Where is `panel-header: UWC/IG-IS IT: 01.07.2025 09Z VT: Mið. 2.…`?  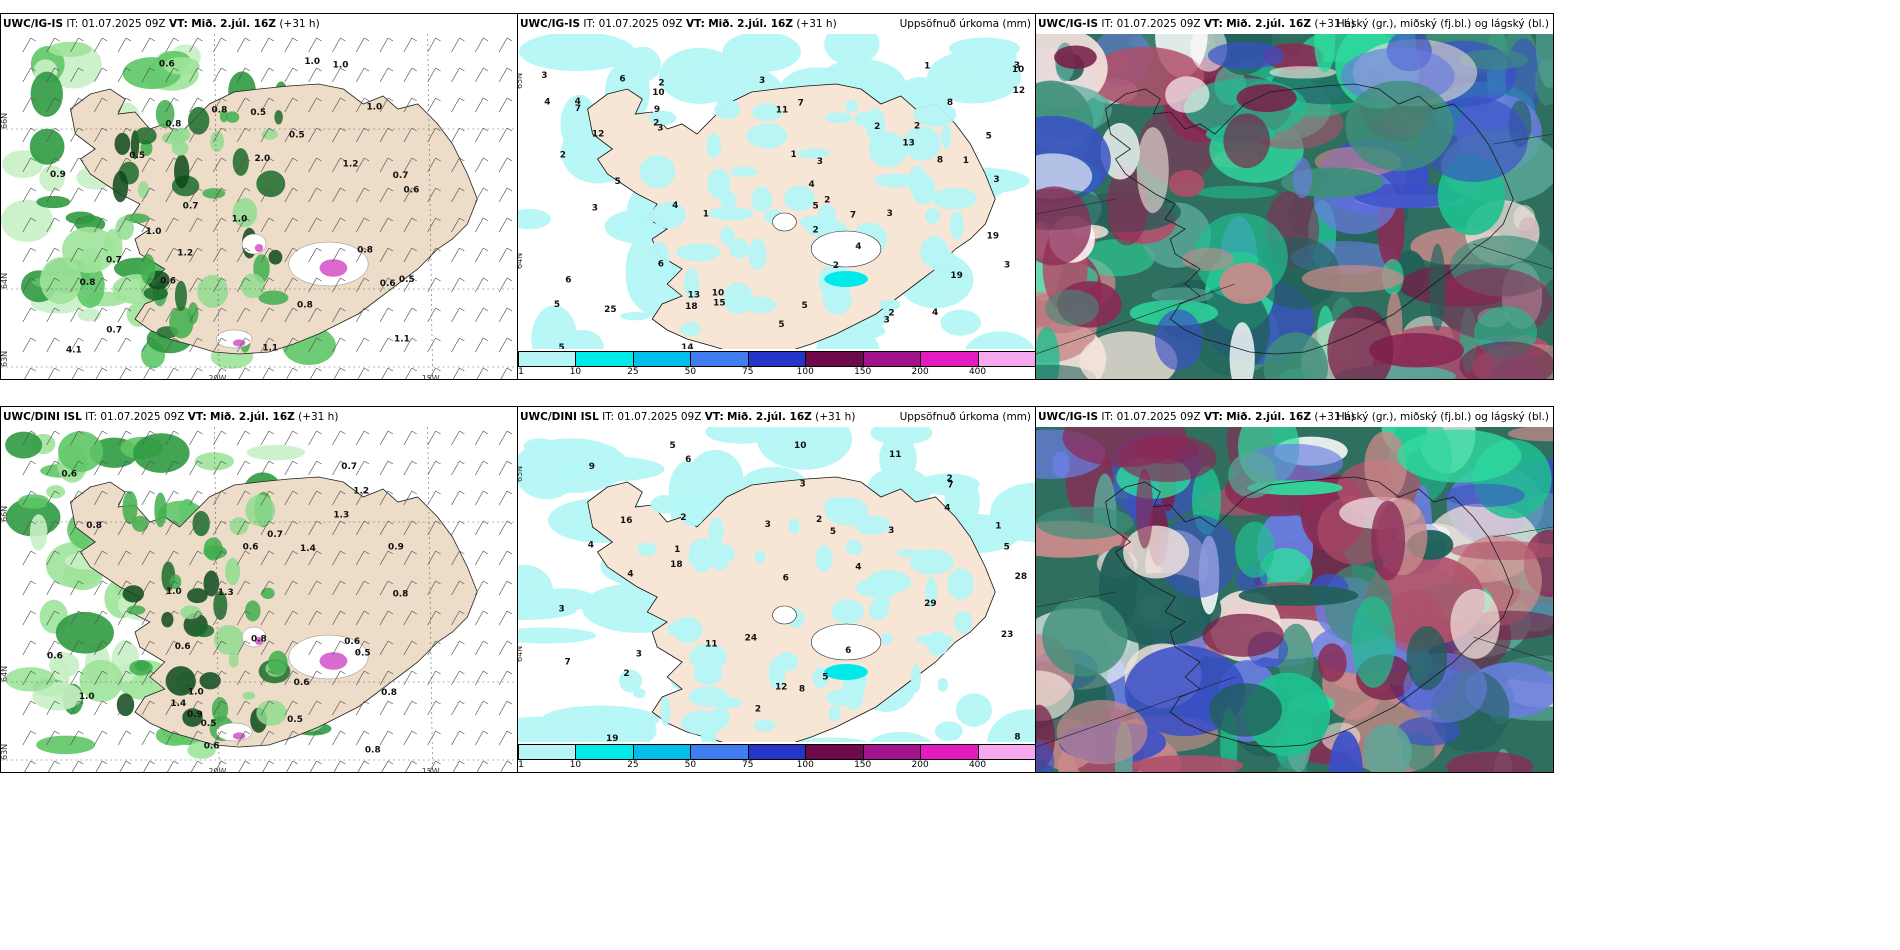
panel-header: UWC/IG-IS IT: 01.07.2025 09Z VT: Mið. 2.… is located at coordinates (776, 24).